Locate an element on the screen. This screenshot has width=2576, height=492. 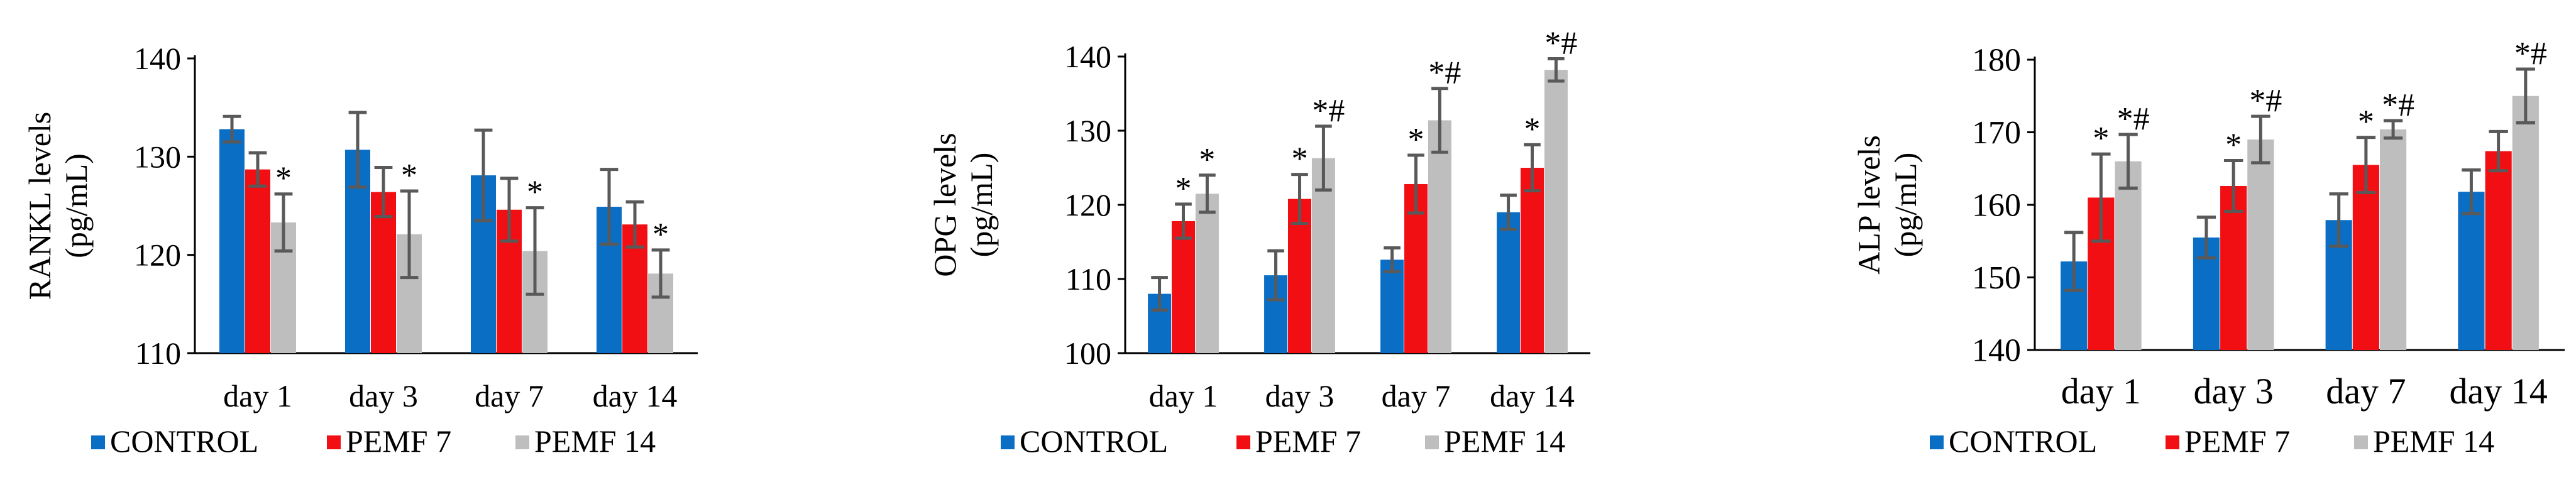
y-tick-label: 100 is located at coordinates (1087, 353).